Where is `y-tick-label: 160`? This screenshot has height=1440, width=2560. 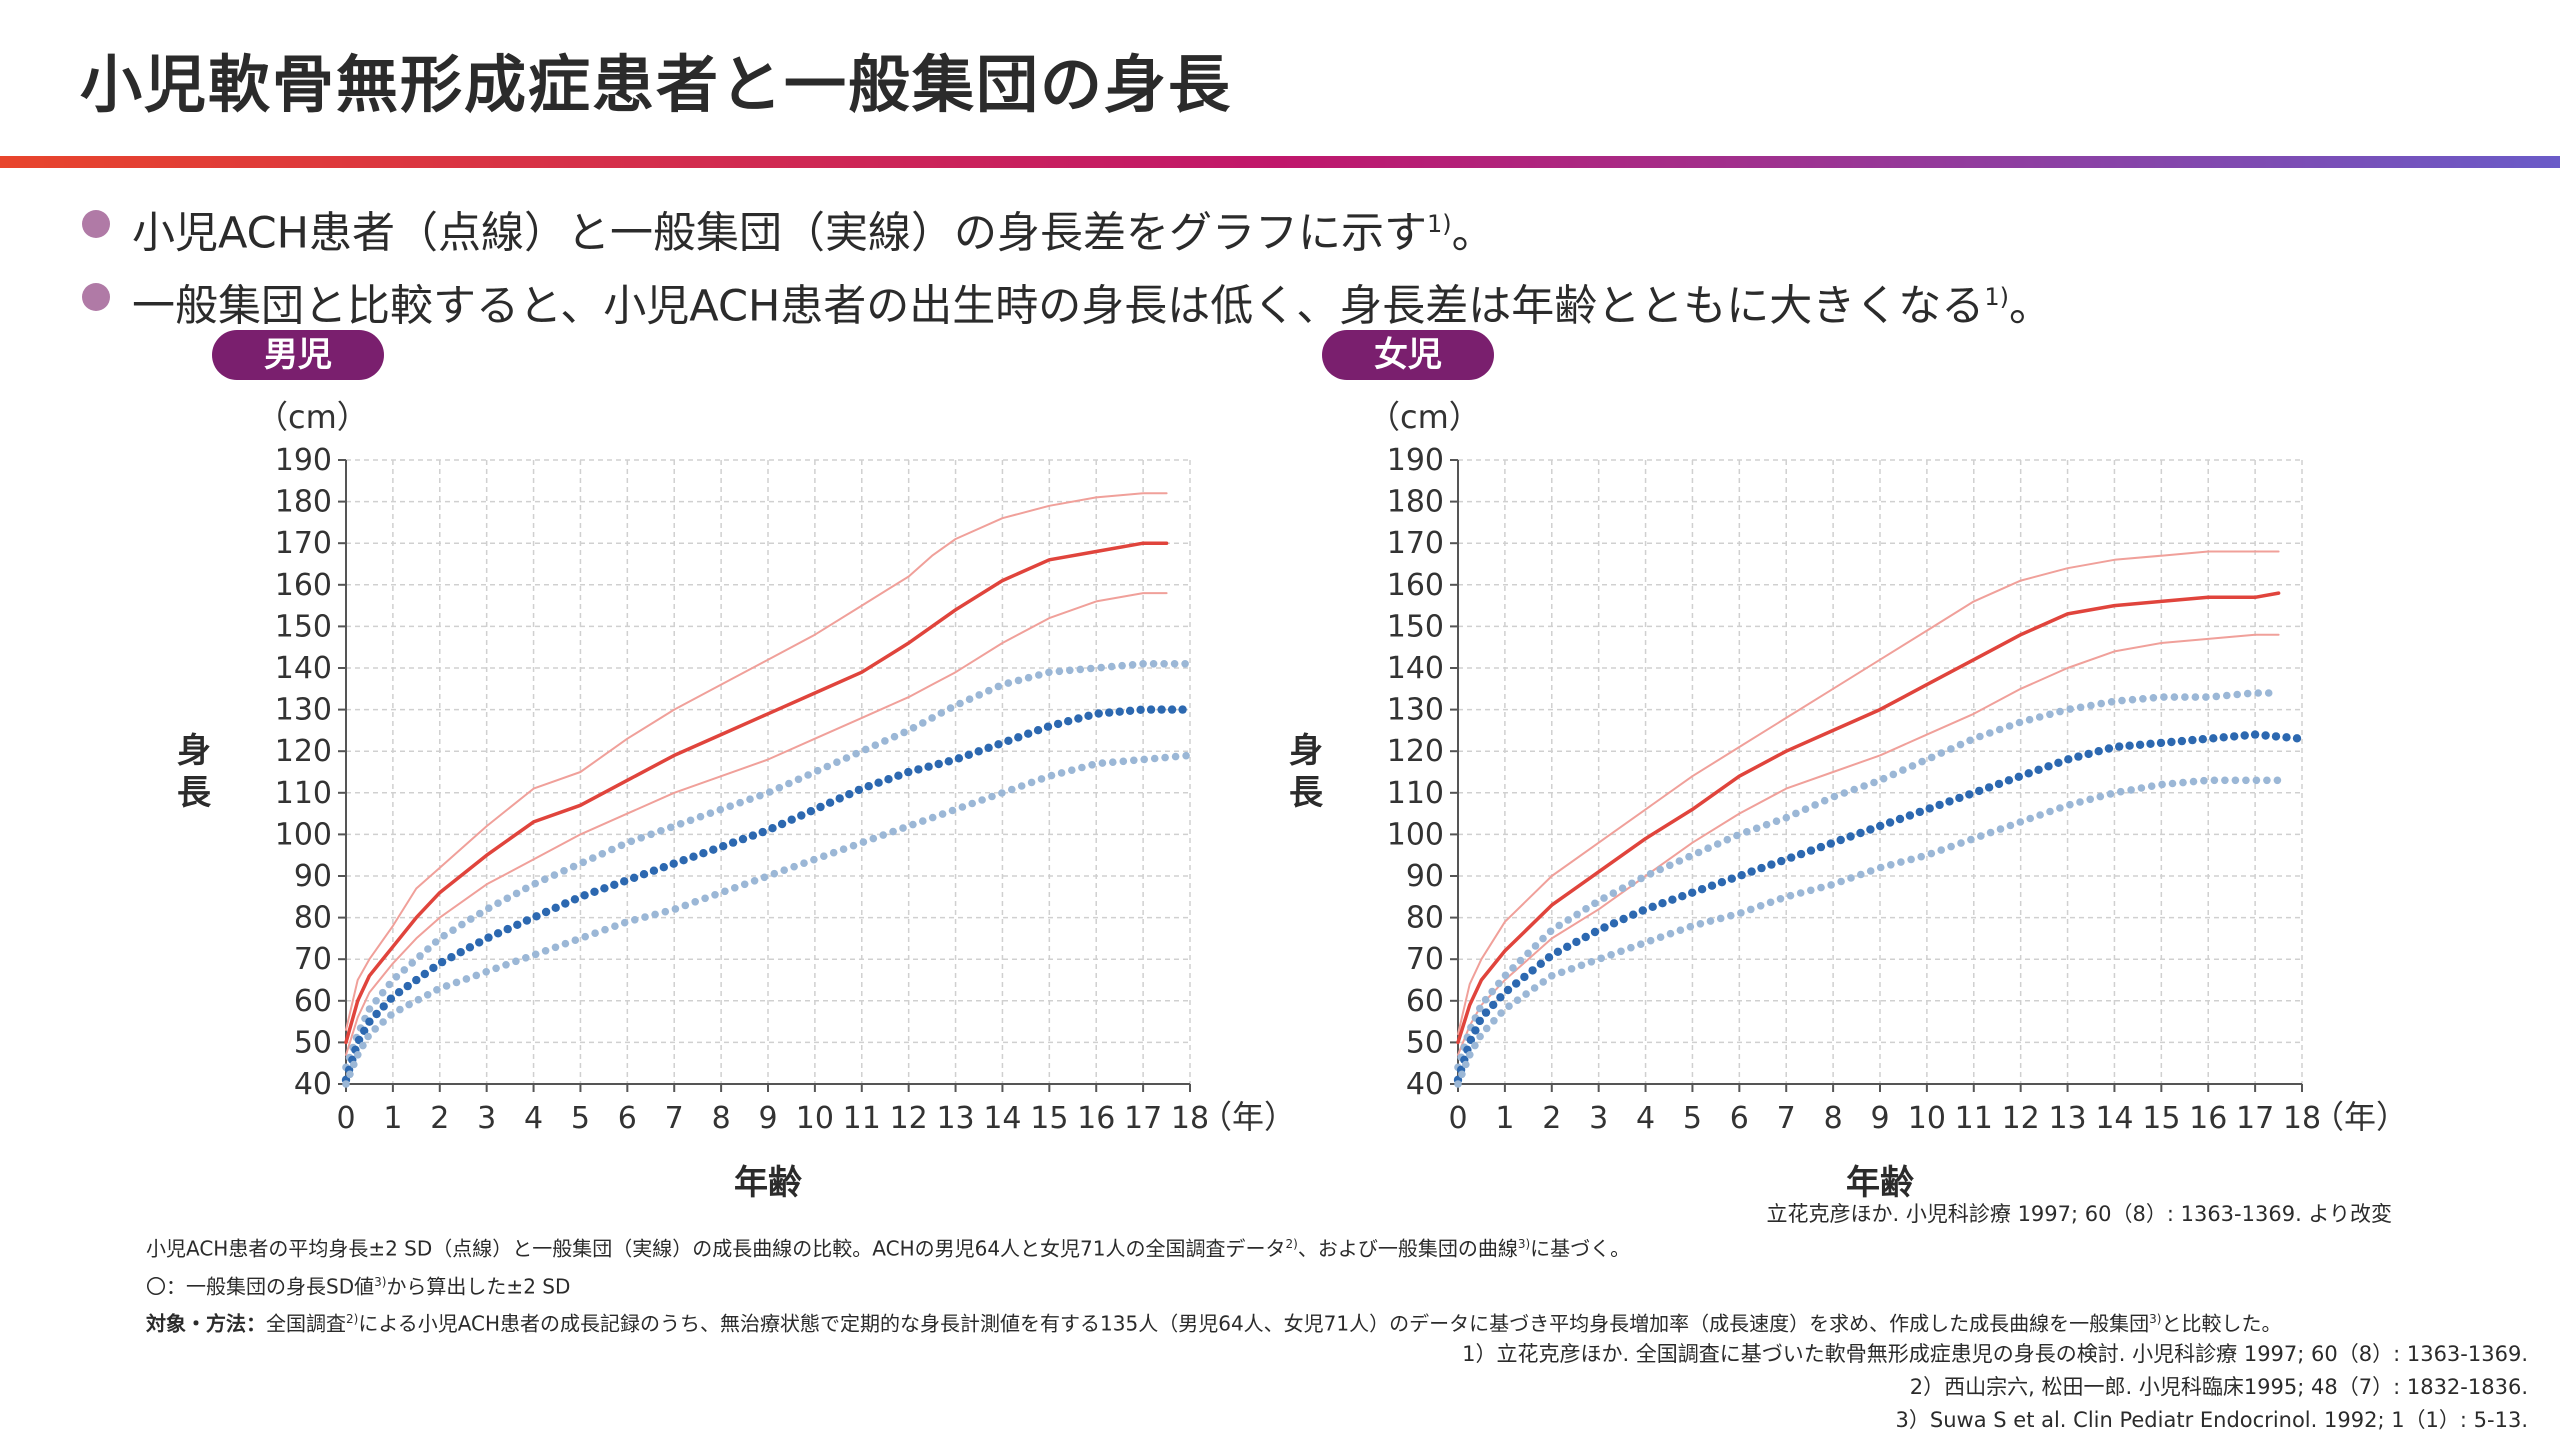 y-tick-label: 160 is located at coordinates (303, 585).